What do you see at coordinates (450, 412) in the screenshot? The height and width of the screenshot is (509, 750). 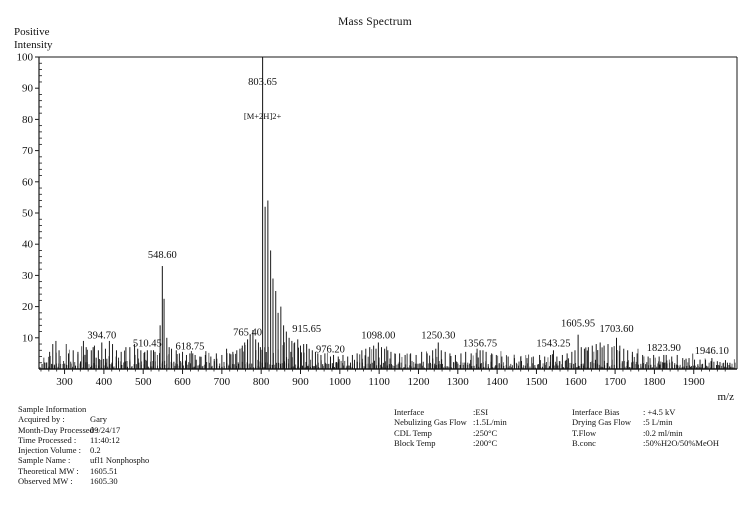 I see `info-row: Interface :ESI` at bounding box center [450, 412].